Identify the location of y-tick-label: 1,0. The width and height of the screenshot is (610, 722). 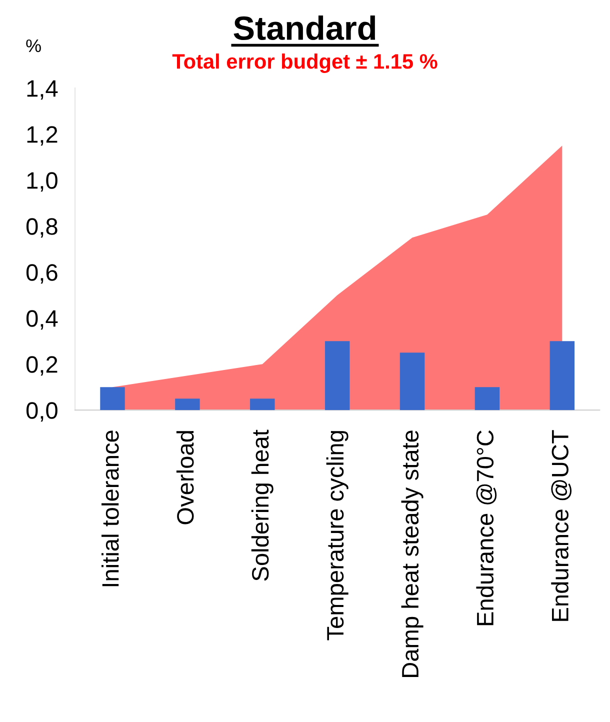
(42, 182).